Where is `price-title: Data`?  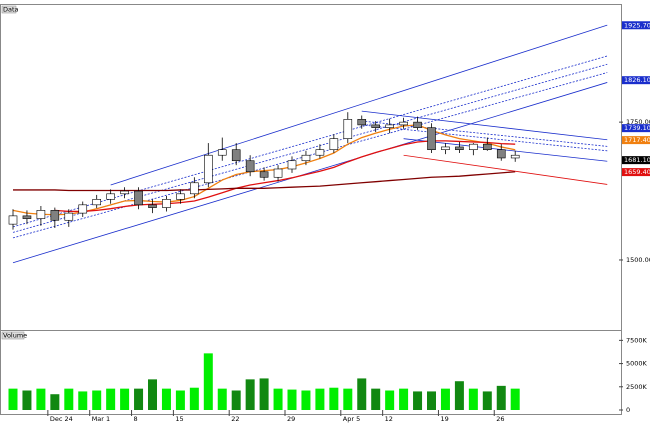
price-title: Data is located at coordinates (11, 10).